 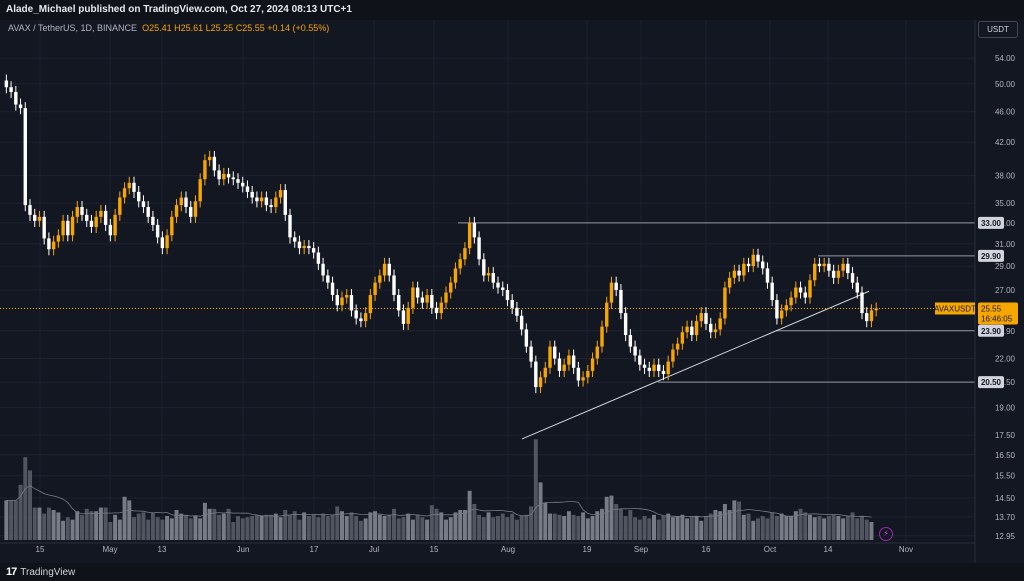 I want to click on low-value: L25.25, so click(x=219, y=28).